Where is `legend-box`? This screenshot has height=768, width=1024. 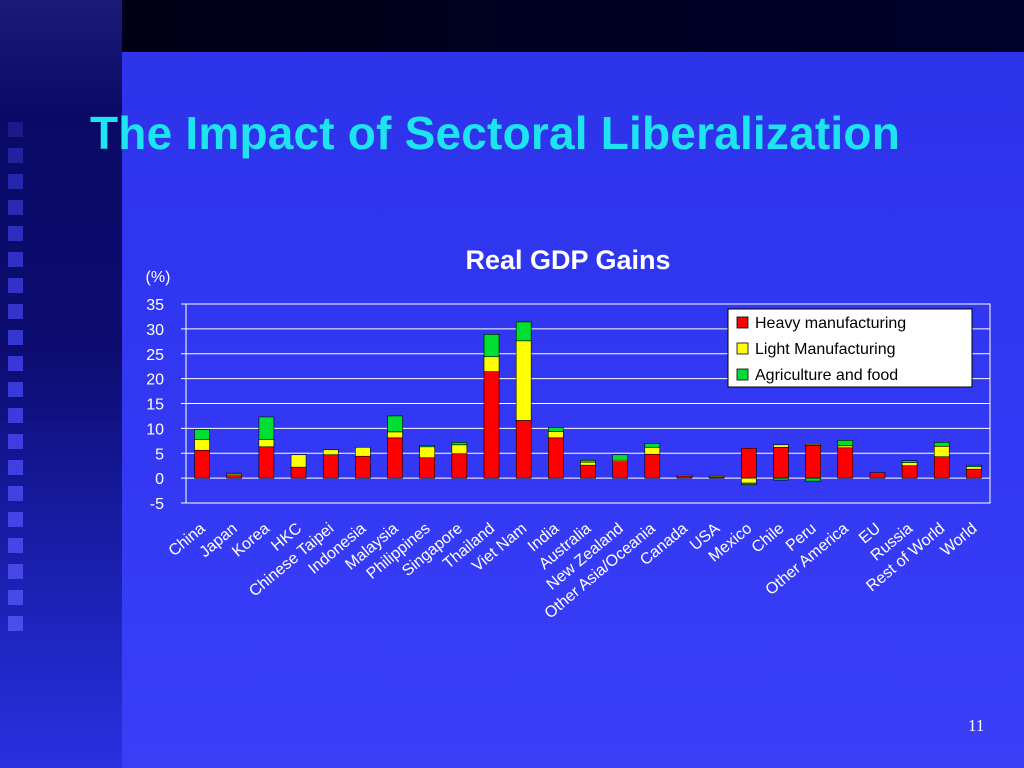
legend-box is located at coordinates (850, 348).